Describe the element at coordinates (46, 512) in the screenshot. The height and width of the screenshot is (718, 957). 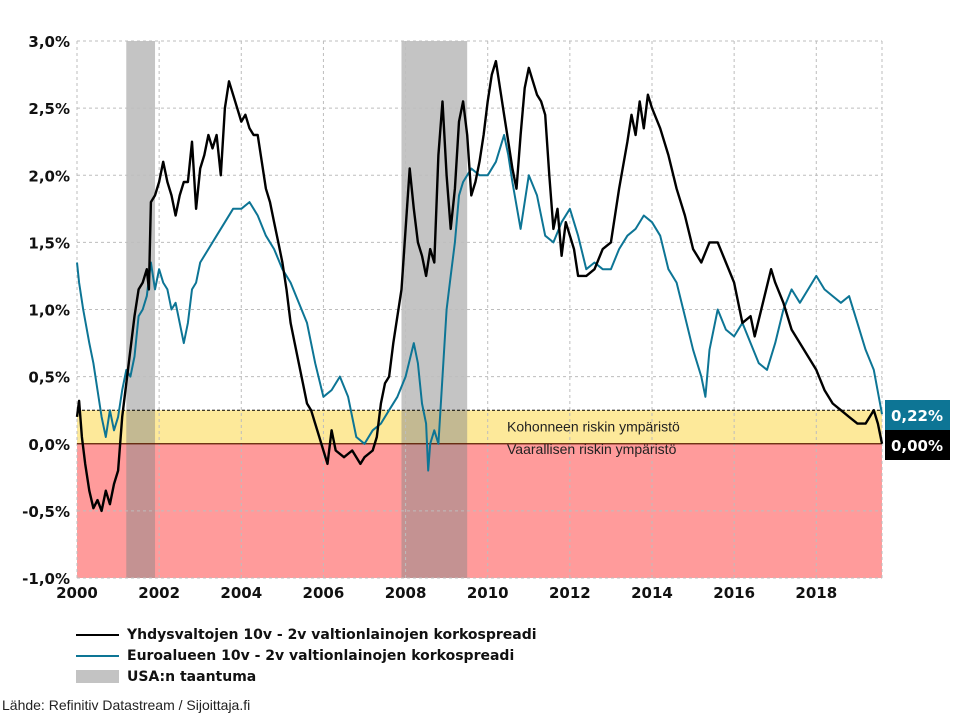
I see `y-tick-label: -0,5%` at that location.